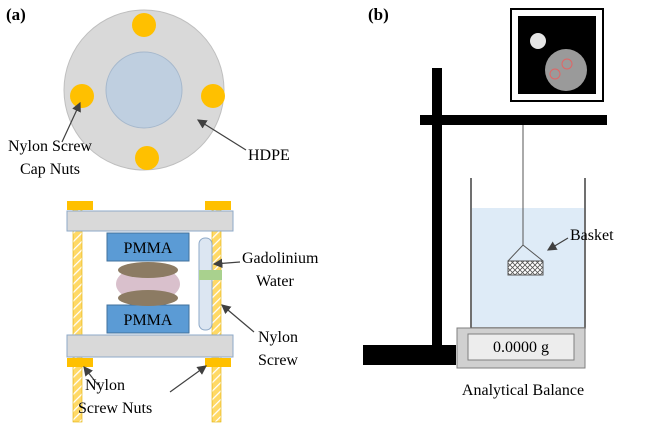 Image resolution: width=654 pixels, height=427 pixels. Describe the element at coordinates (210, 275) in the screenshot. I see `water-band` at that location.